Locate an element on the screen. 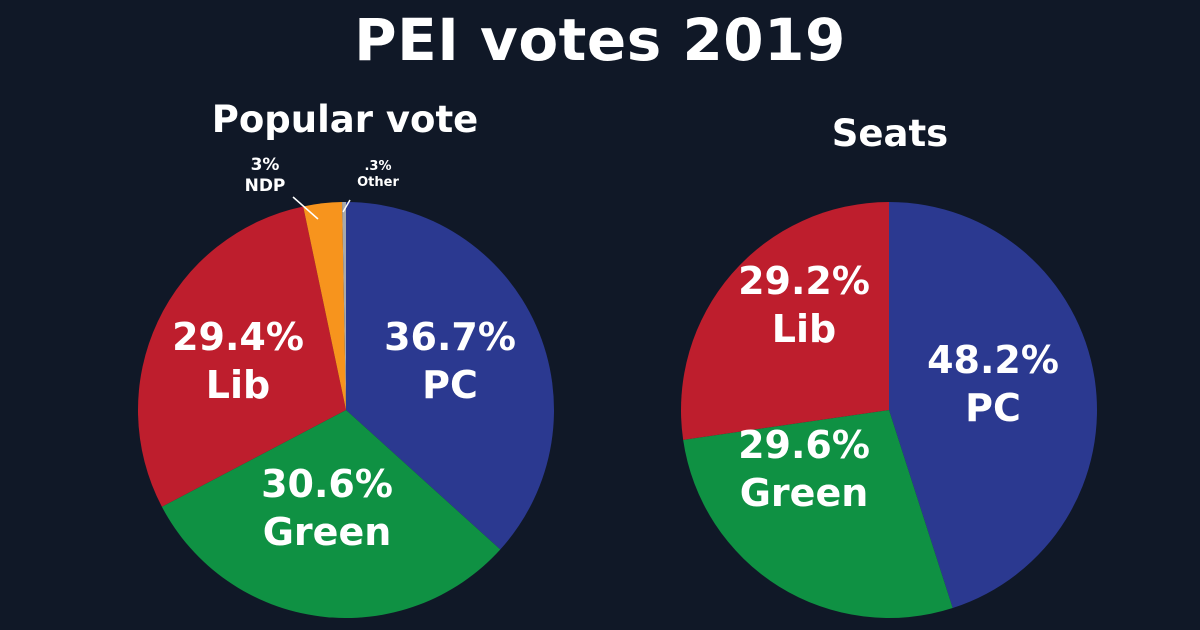 Image resolution: width=1200 pixels, height=630 pixels. value-label-ndp: 3% is located at coordinates (265, 165).